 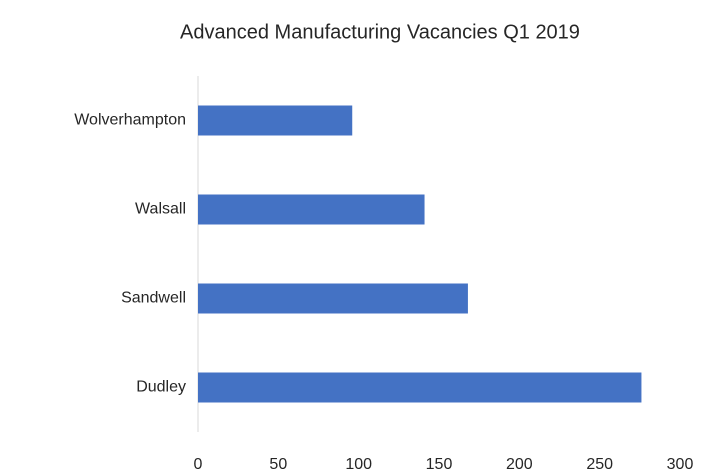 What do you see at coordinates (278, 464) in the screenshot?
I see `x-tick-label: 50` at bounding box center [278, 464].